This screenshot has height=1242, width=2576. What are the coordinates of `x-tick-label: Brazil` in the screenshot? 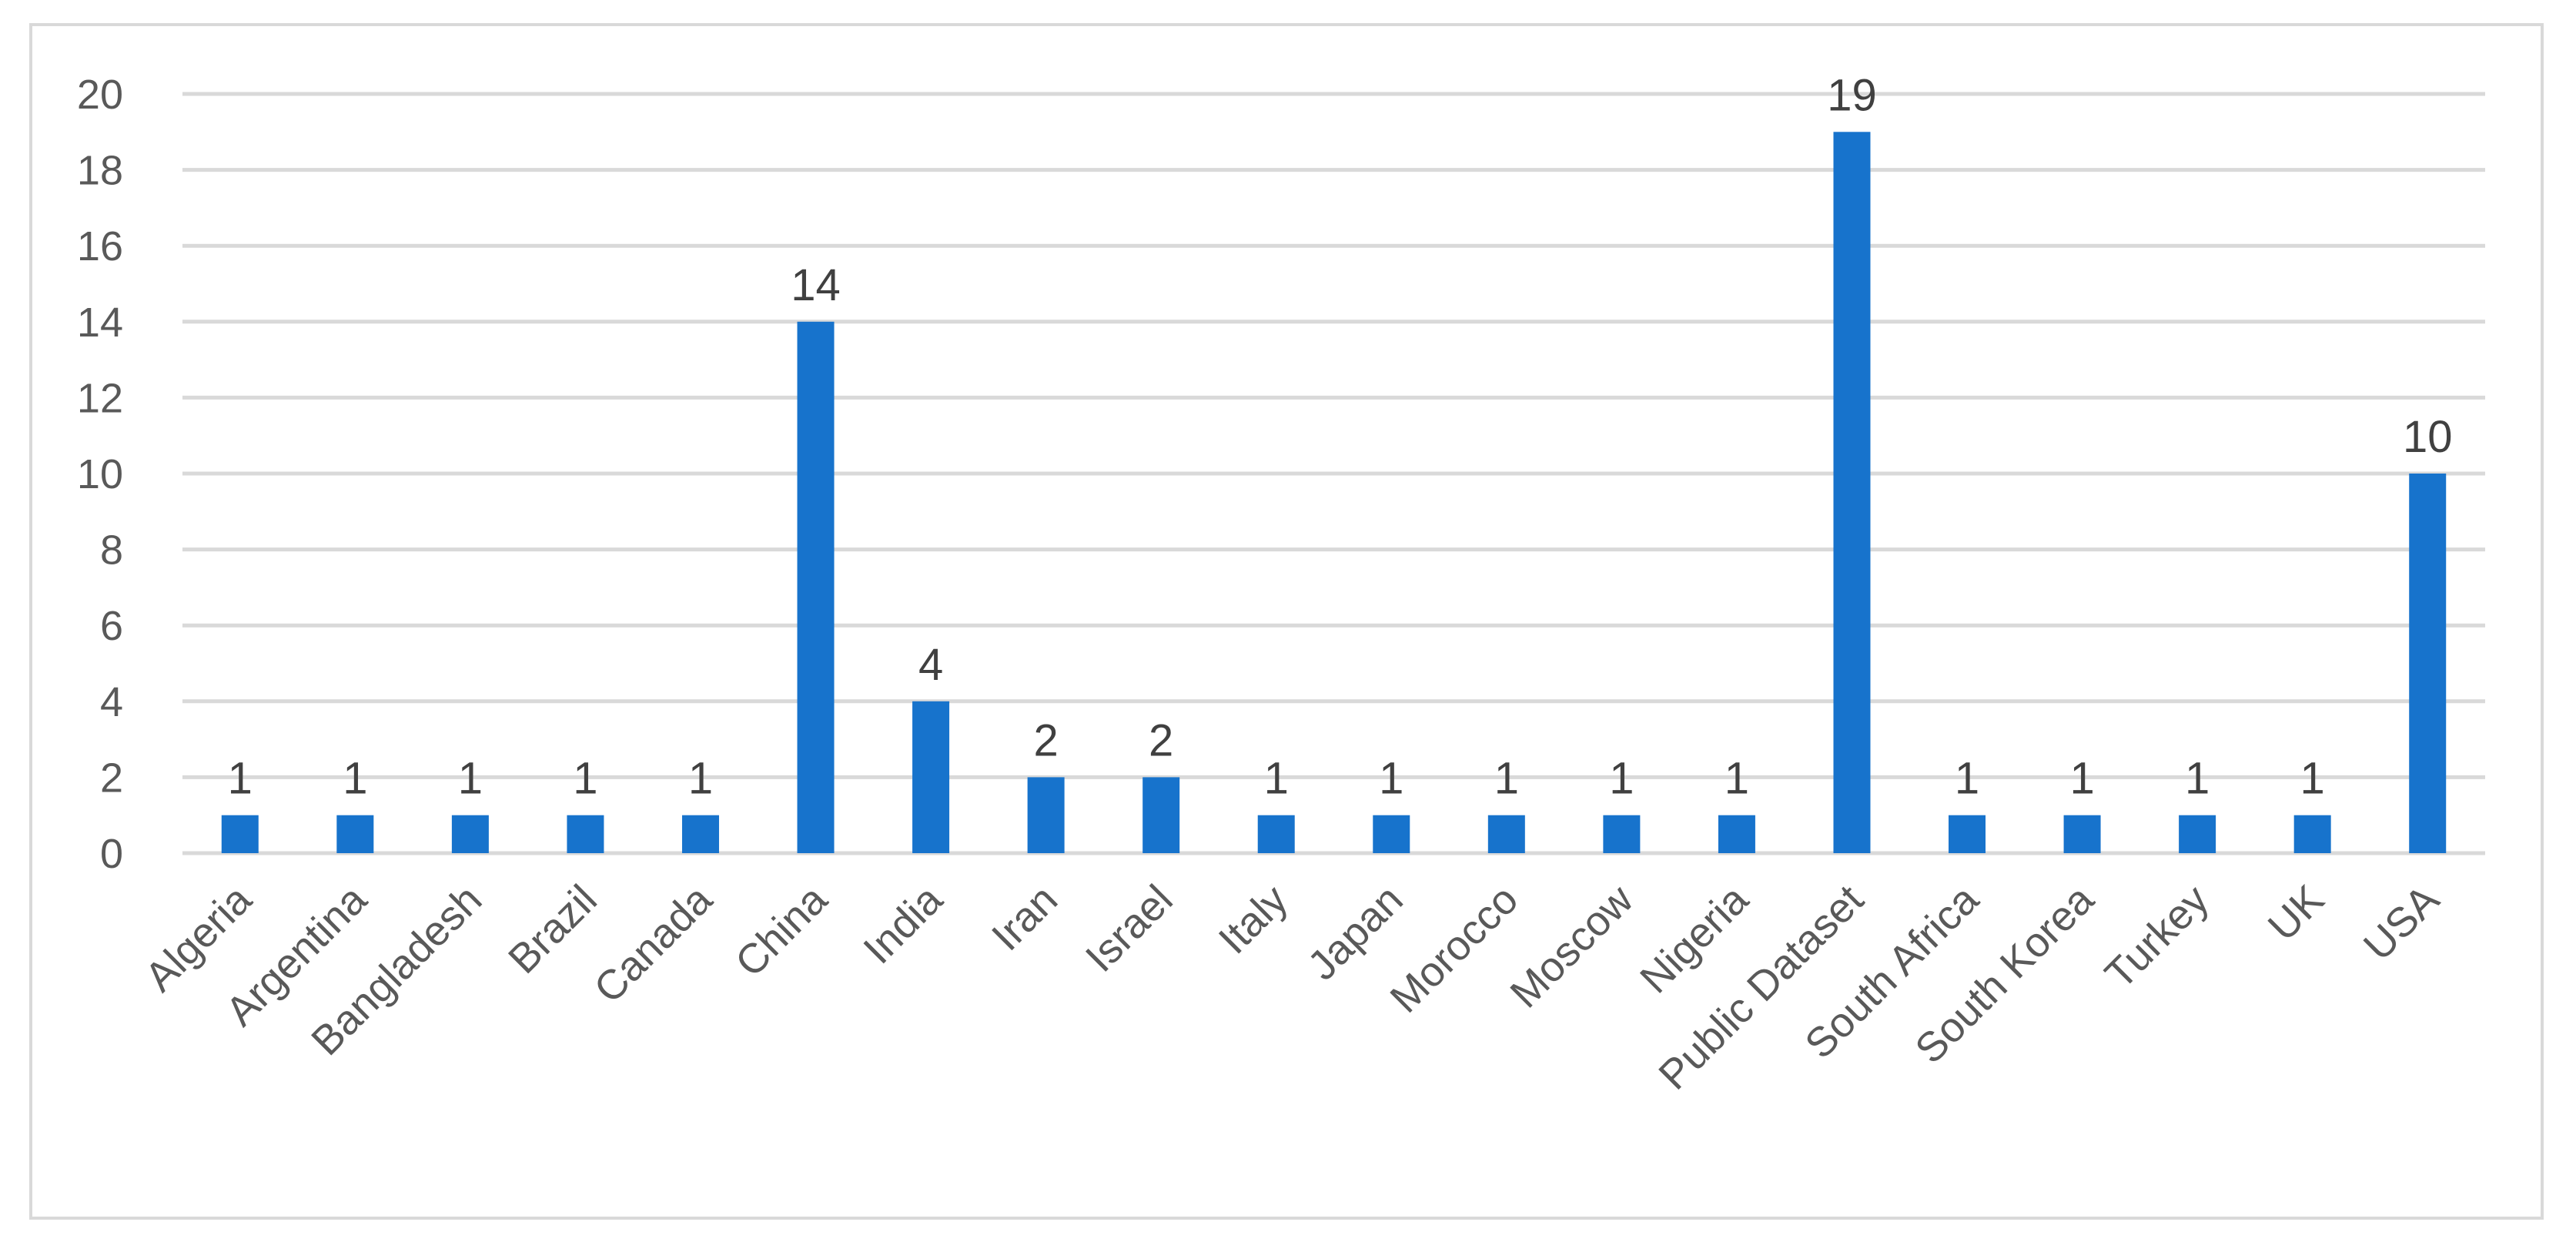 It's located at (553, 929).